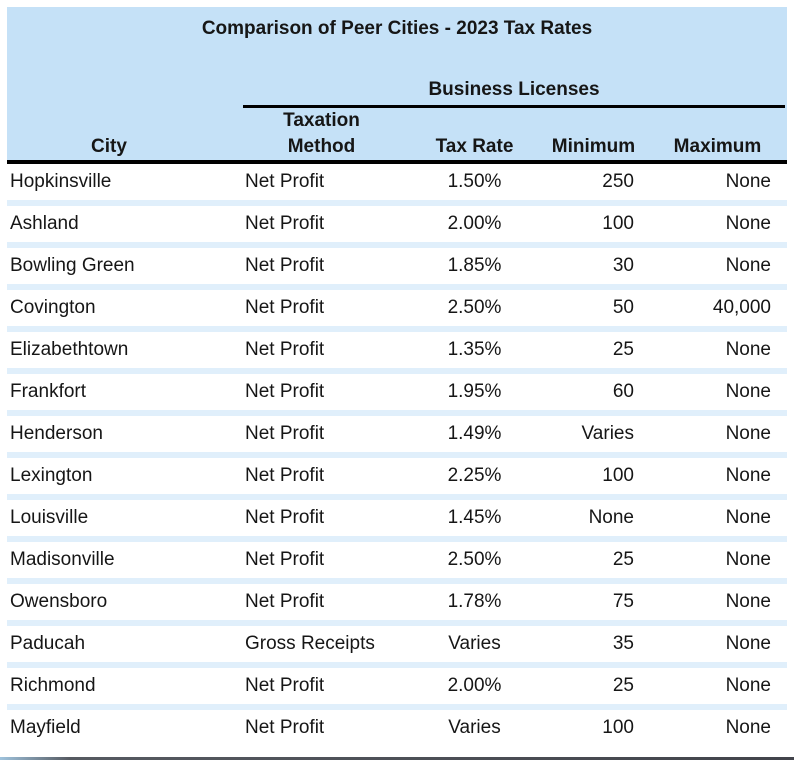  I want to click on cell-taxation-method: Gross Receipts, so click(310, 643).